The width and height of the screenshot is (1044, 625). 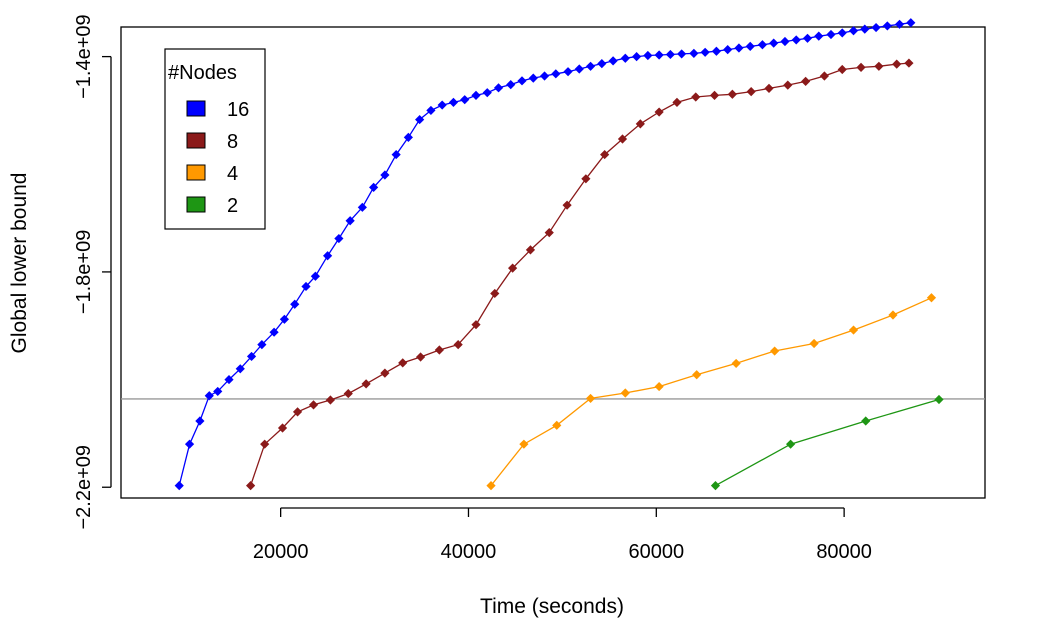 I want to click on legend-box, so click(x=215, y=139).